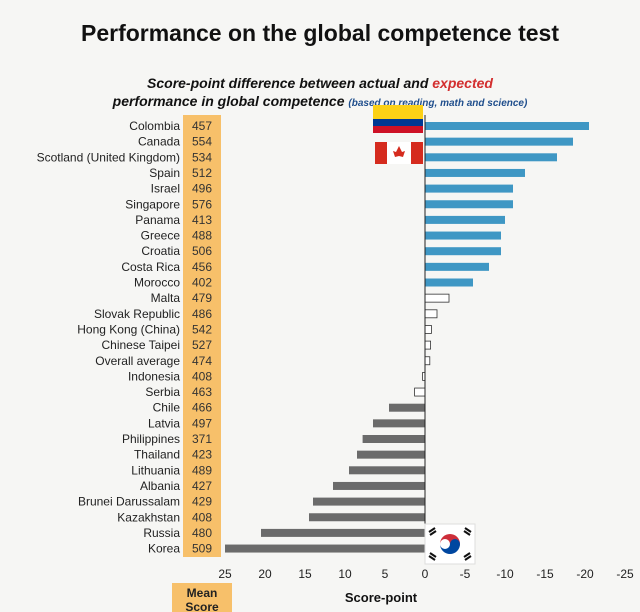 Image resolution: width=640 pixels, height=612 pixels. Describe the element at coordinates (465, 574) in the screenshot. I see `x-tick-label: -5` at that location.